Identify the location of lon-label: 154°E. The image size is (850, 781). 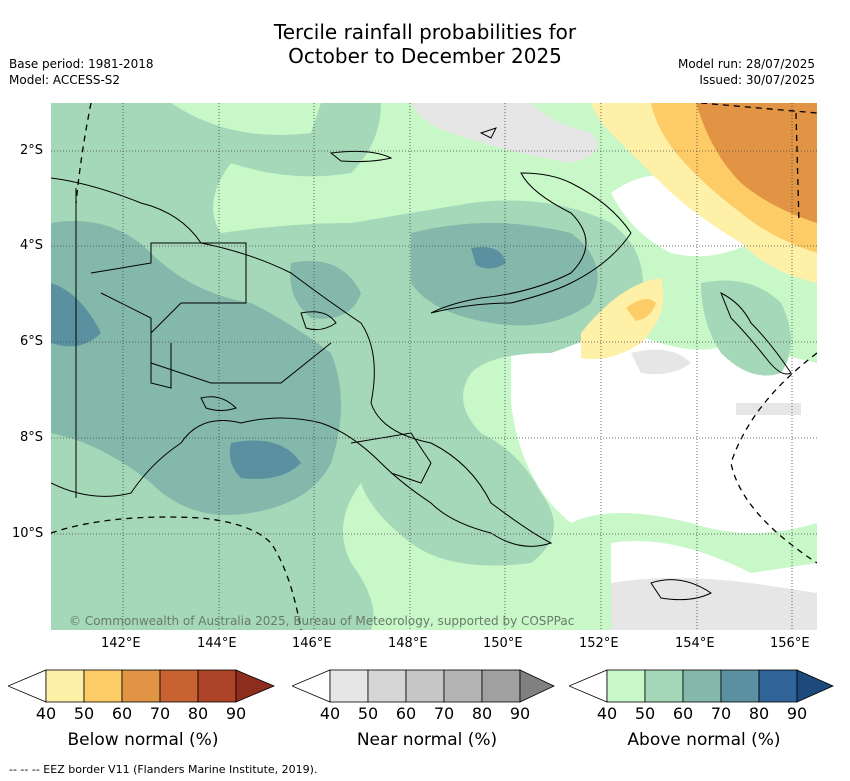
(695, 643).